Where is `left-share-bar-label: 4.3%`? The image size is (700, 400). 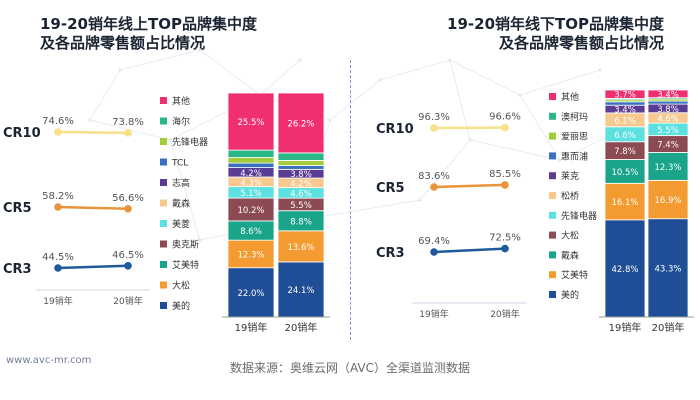
left-share-bar-label: 4.3% is located at coordinates (251, 183).